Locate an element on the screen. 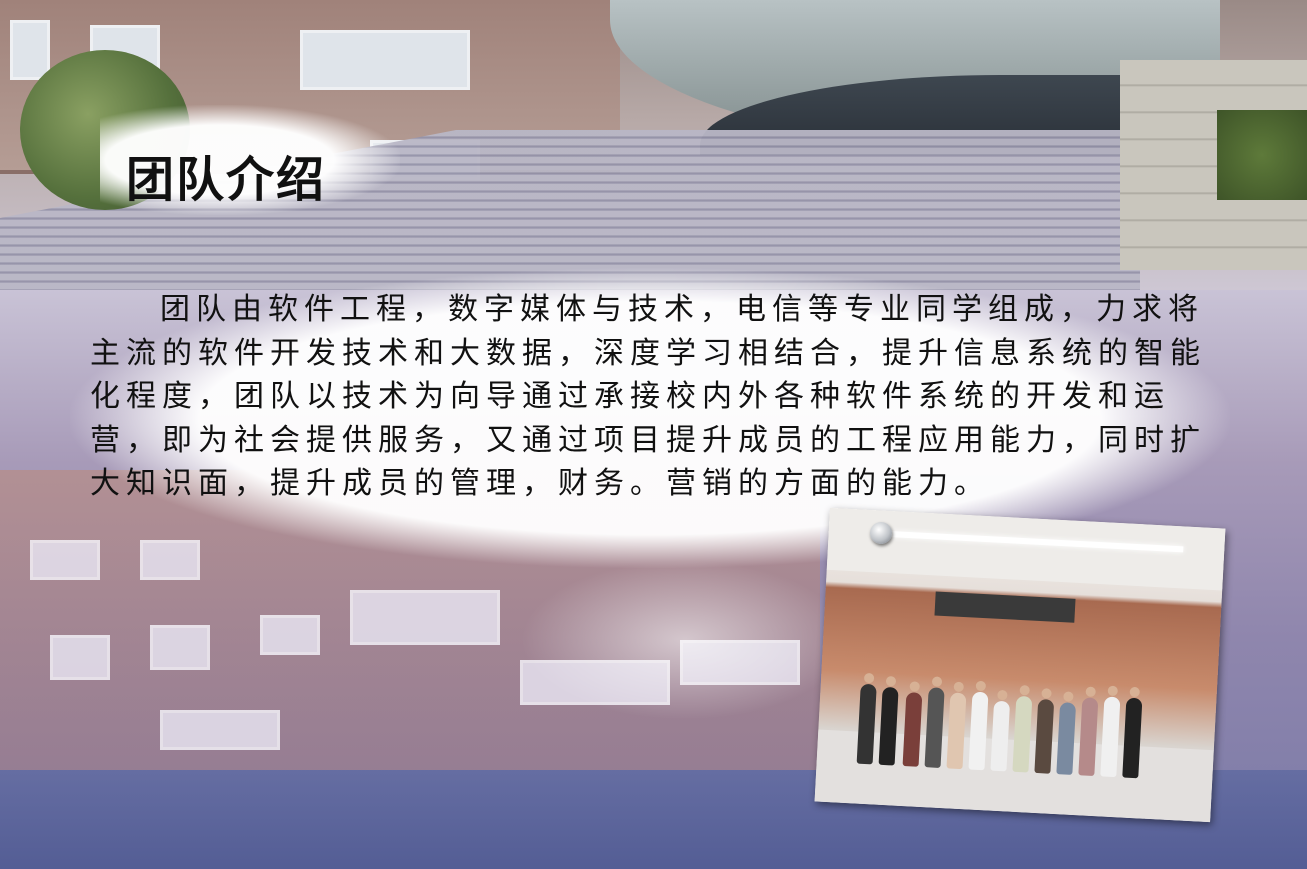  pin-icon is located at coordinates (881, 533).